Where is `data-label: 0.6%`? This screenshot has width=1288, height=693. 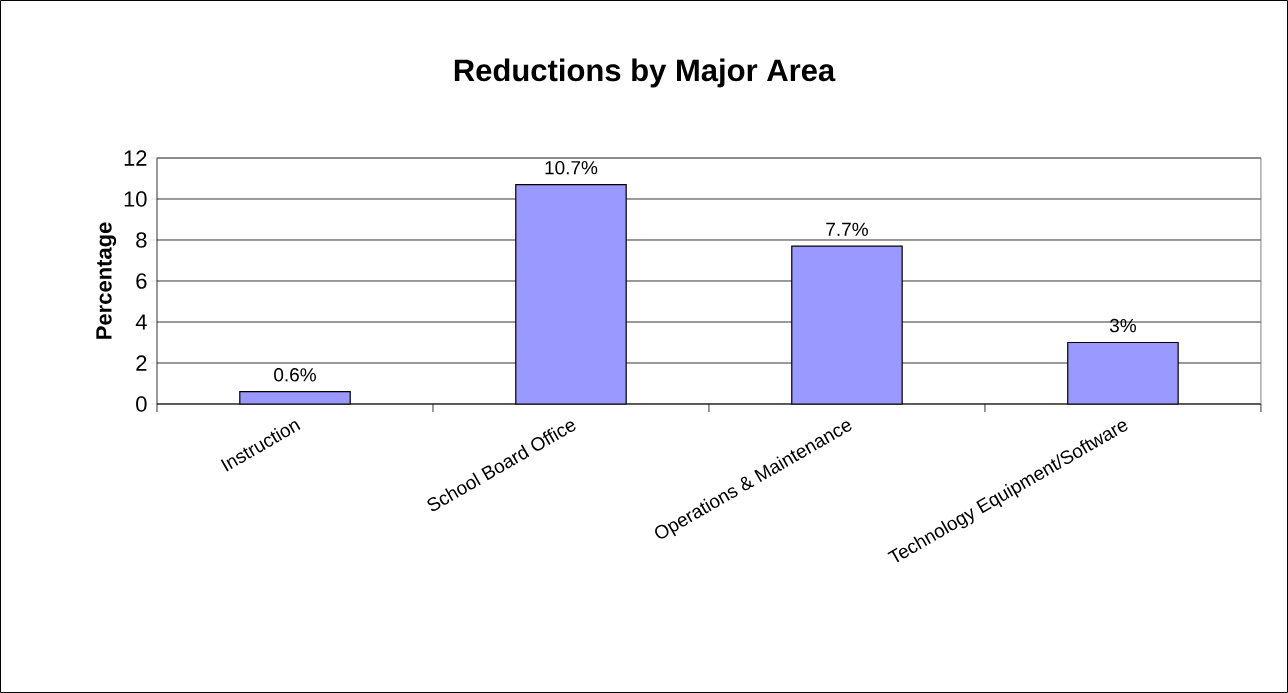
data-label: 0.6% is located at coordinates (295, 375).